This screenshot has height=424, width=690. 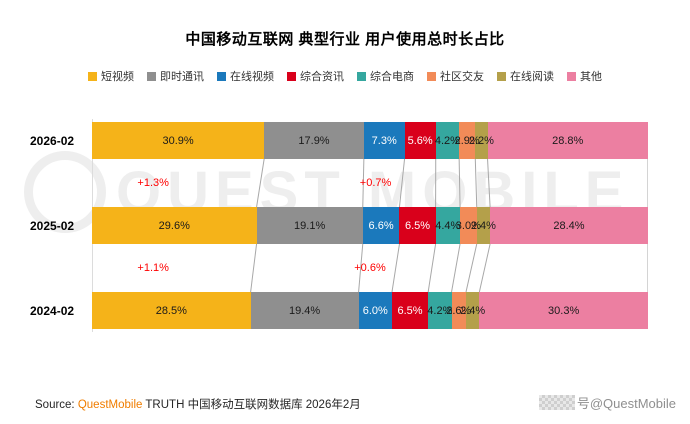 I want to click on account-handle: 号@QuestMobile, so click(x=626, y=403).